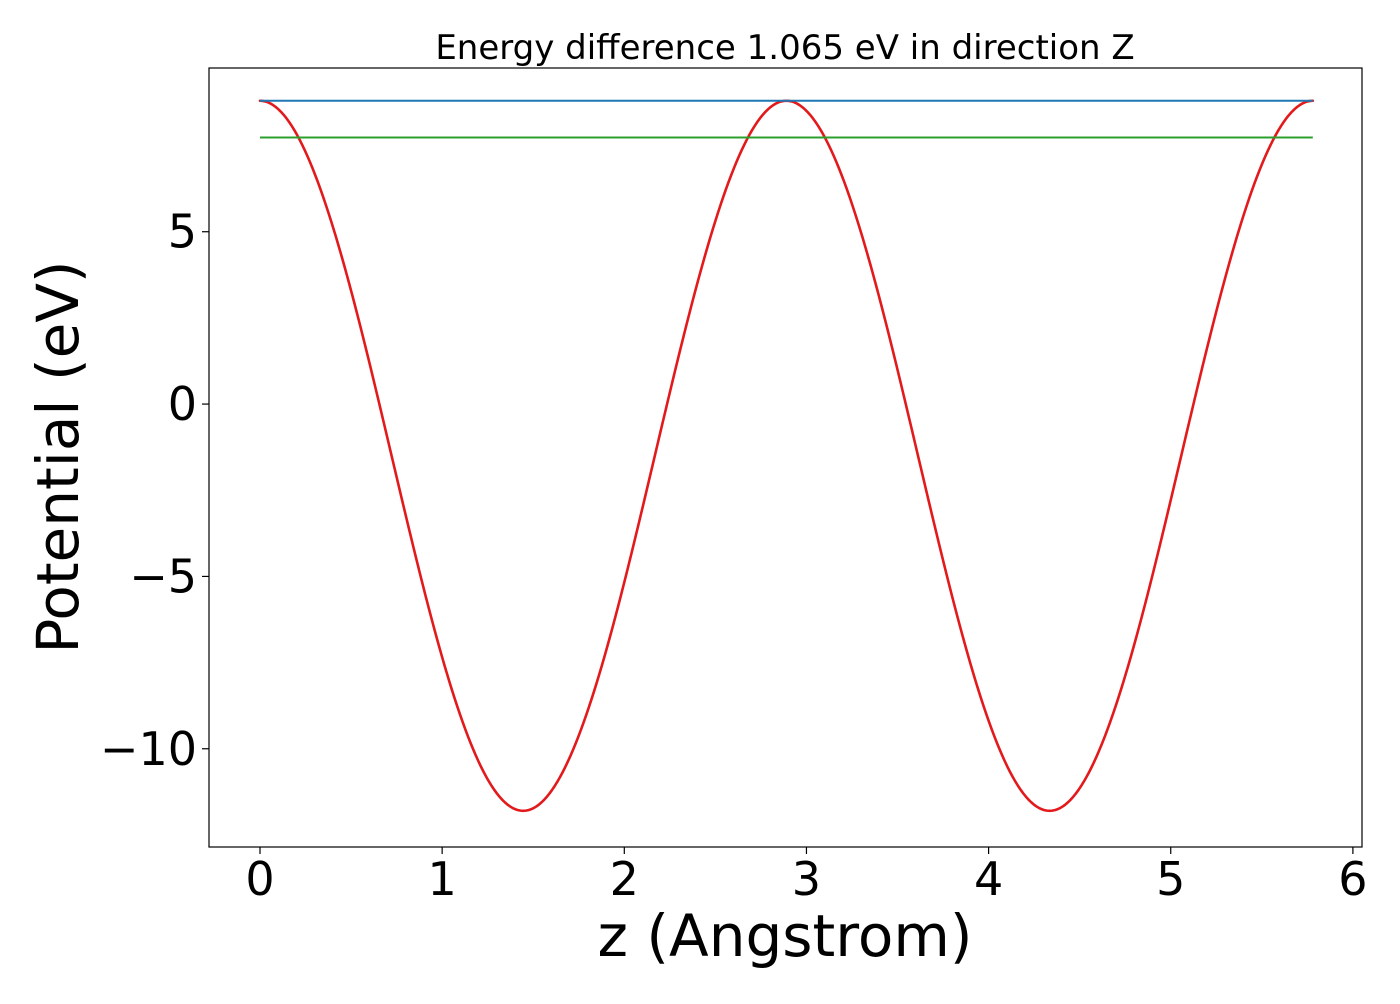 This screenshot has height=1004, width=1400. Describe the element at coordinates (1352, 879) in the screenshot. I see `x-tick-label: 6` at that location.